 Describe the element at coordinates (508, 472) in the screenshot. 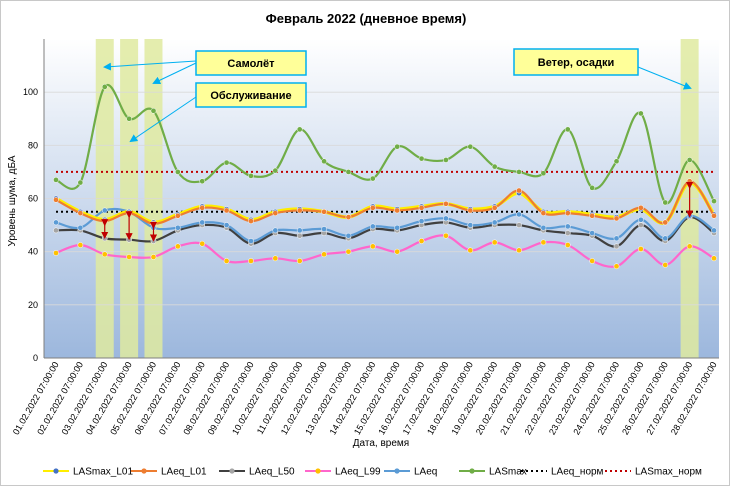

I see `legend-label-LASmax: LASmax` at that location.